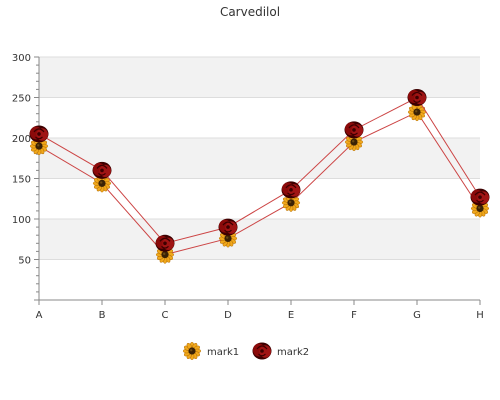  What do you see at coordinates (354, 315) in the screenshot?
I see `x-tick-label: F` at bounding box center [354, 315].